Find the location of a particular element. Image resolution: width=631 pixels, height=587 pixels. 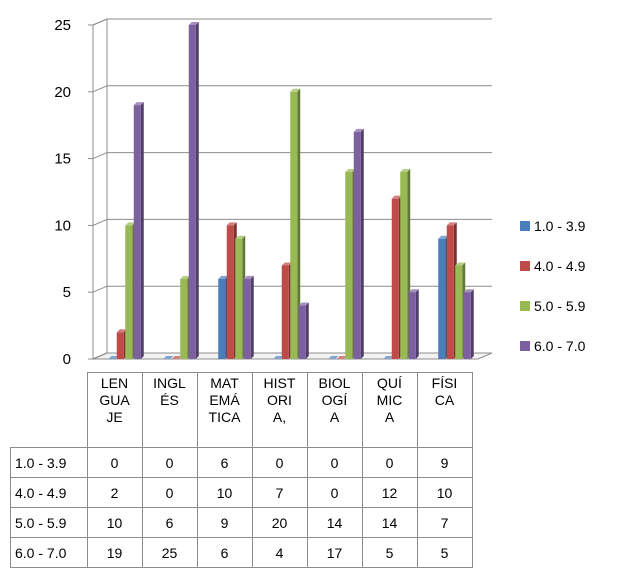

y-tick-label: 15 is located at coordinates (62, 159).